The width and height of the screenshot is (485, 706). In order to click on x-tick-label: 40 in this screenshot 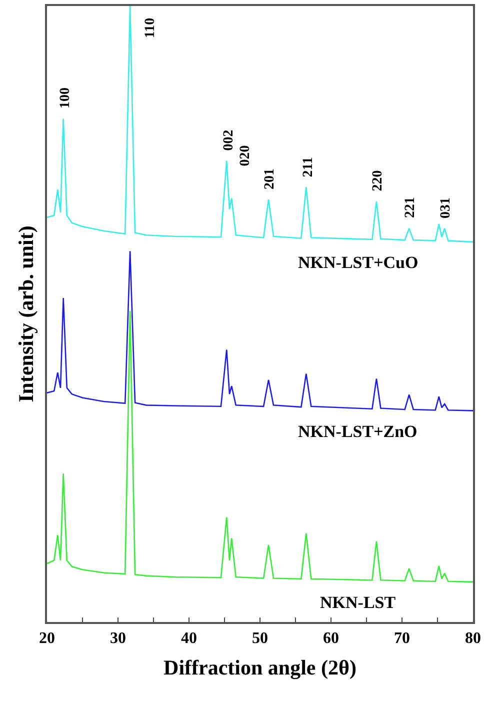, I will do `click(189, 638)`.